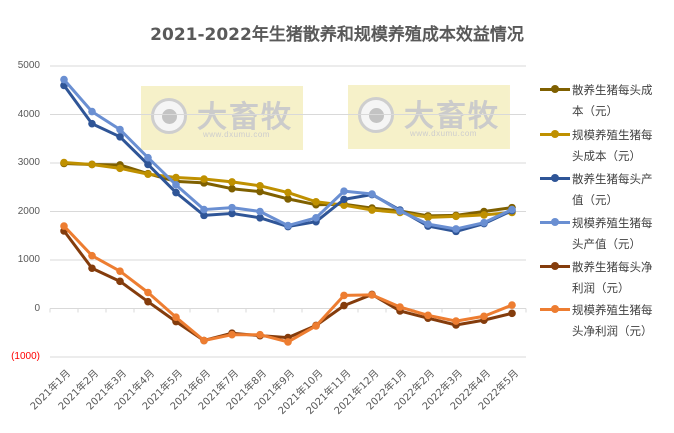 This screenshot has width=674, height=433. Describe the element at coordinates (606, 244) in the screenshot. I see `legend-label: 头产值（元）` at that location.